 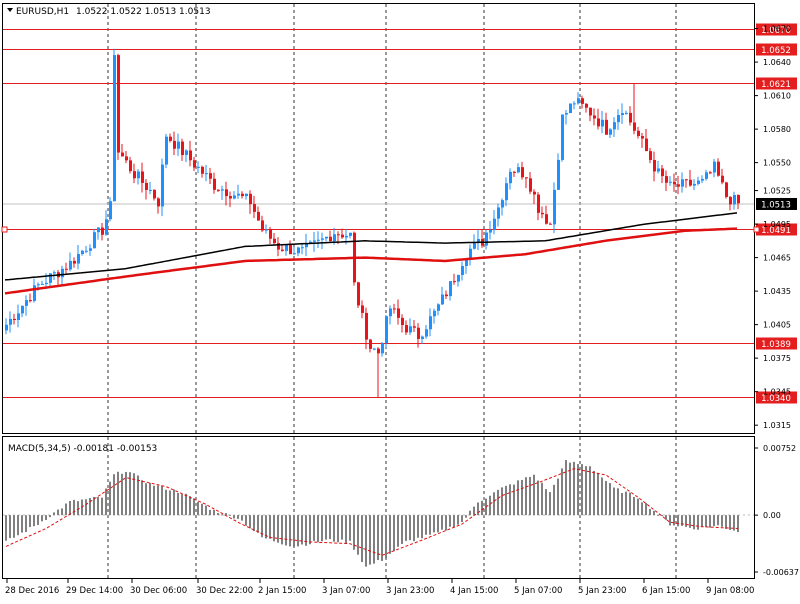 What do you see at coordinates (371, 261) in the screenshot?
I see `ma-fast-line` at bounding box center [371, 261].